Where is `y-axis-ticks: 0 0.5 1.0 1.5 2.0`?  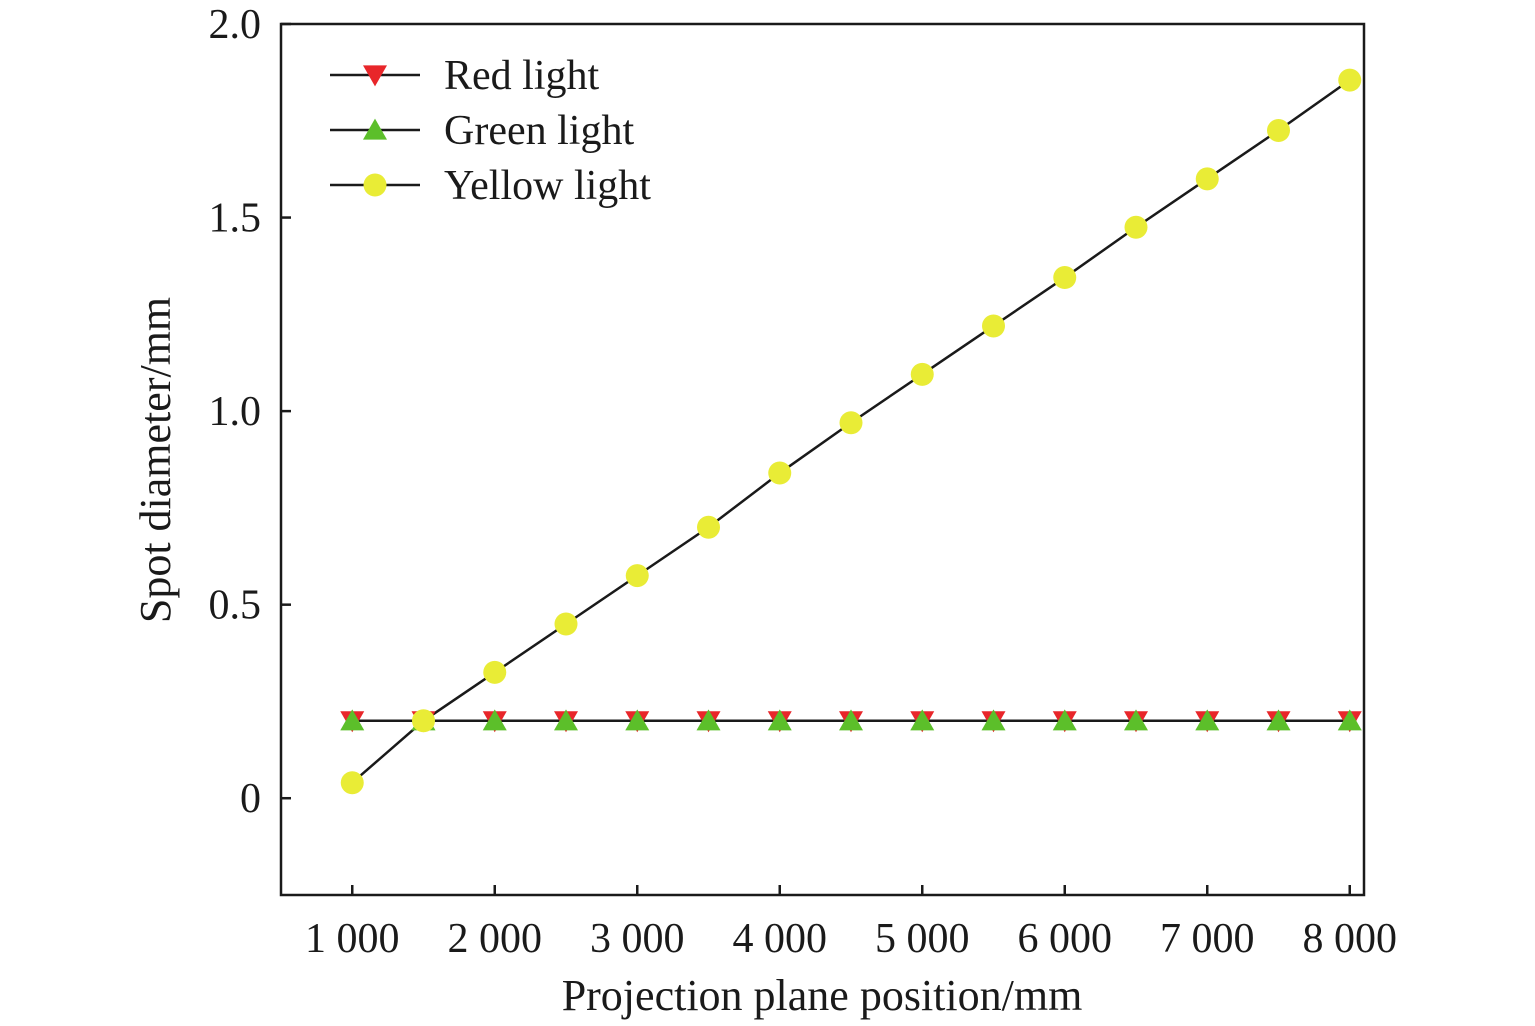
y-axis-ticks: 0 0.5 1.0 1.5 2.0 is located at coordinates (250, 412).